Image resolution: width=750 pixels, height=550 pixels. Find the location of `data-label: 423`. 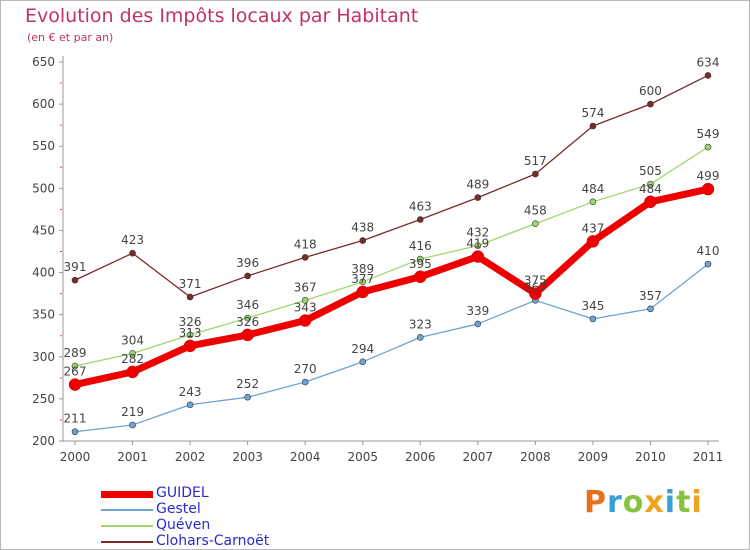

data-label: 423 is located at coordinates (132, 240).